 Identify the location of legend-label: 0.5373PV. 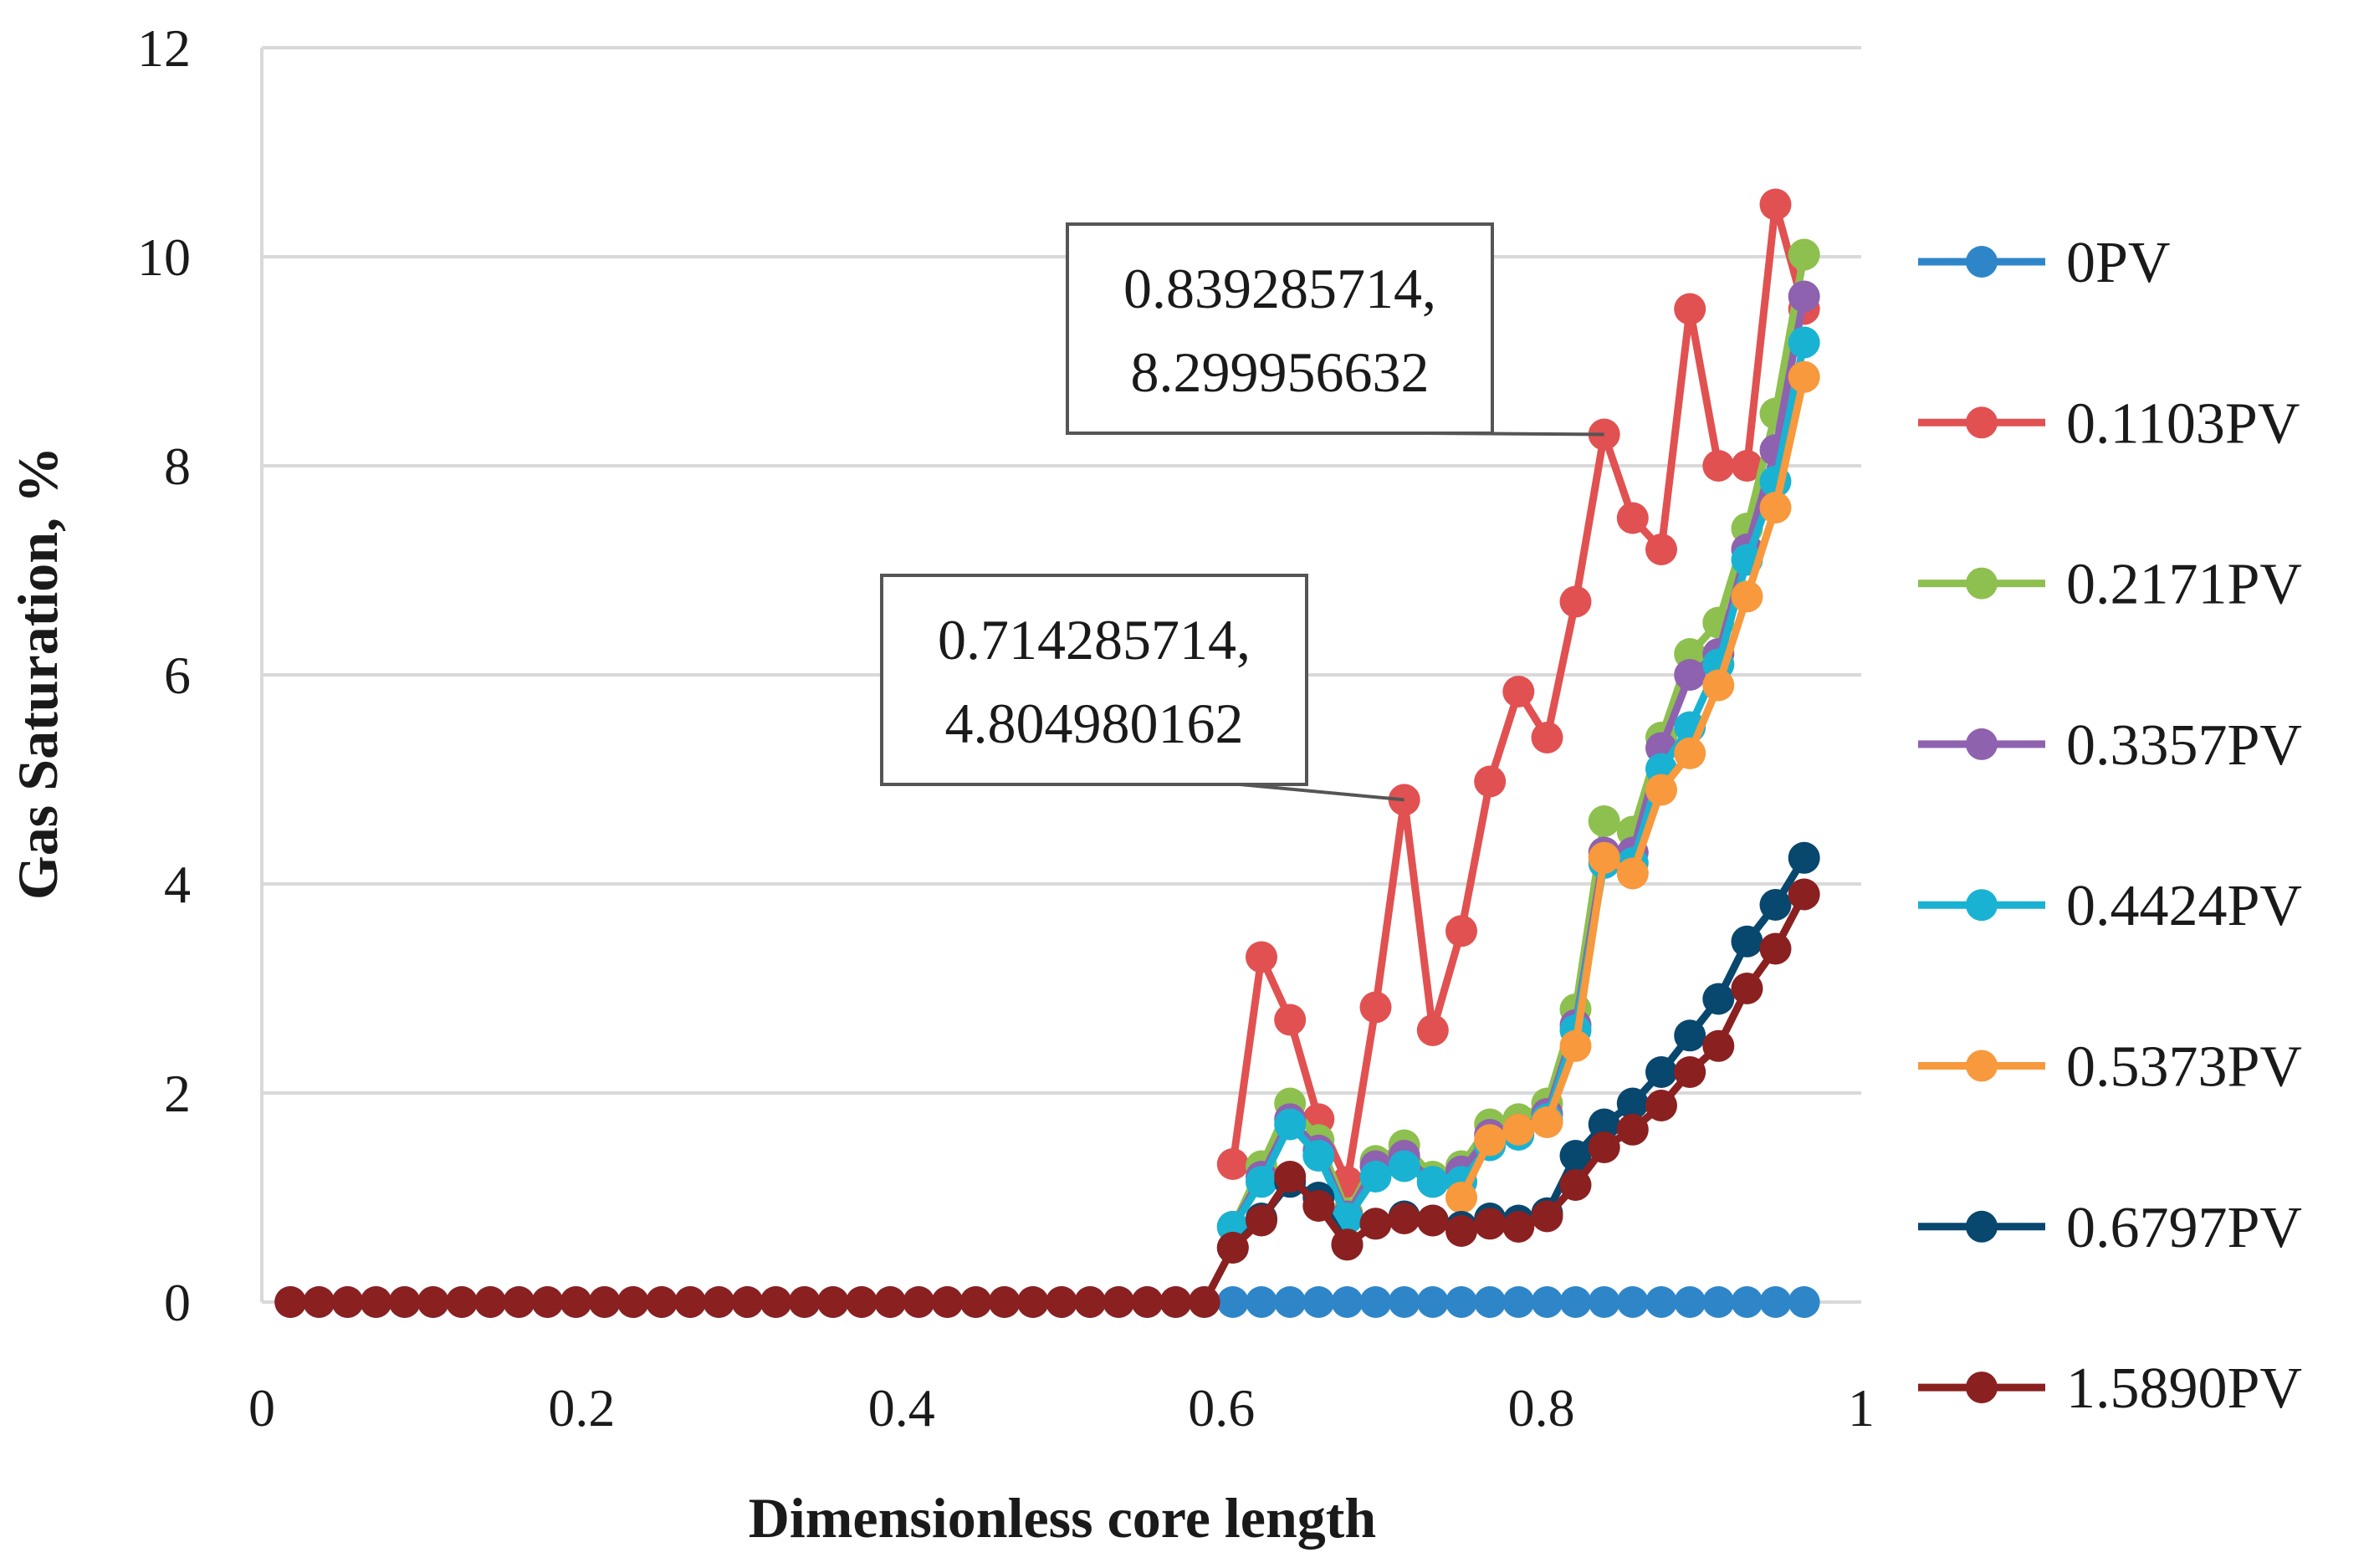
(2184, 1067).